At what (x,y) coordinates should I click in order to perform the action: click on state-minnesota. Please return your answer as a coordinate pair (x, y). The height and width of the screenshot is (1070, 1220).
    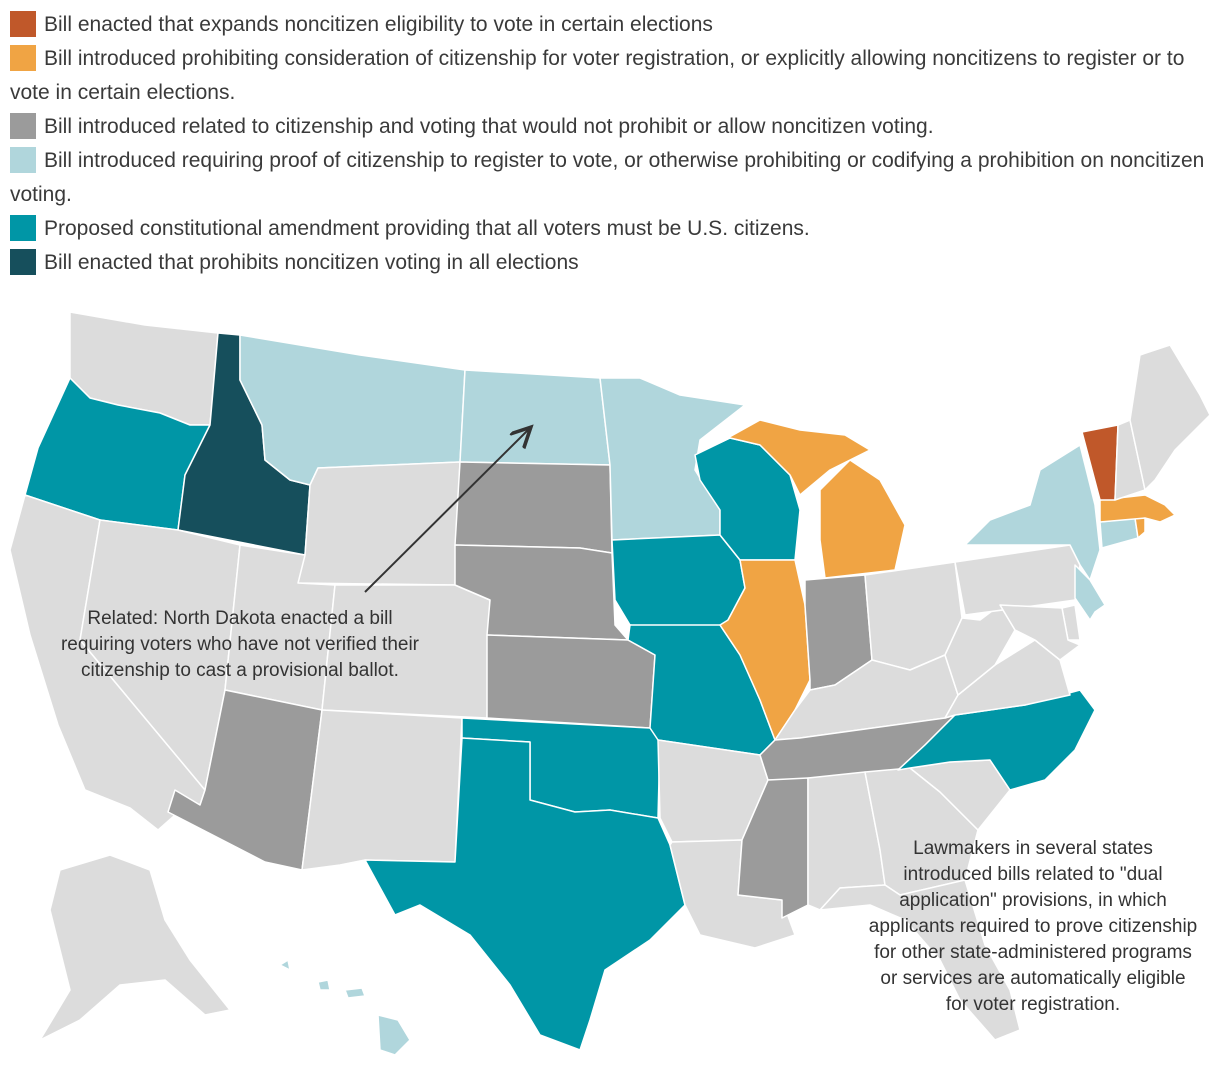
    Looking at the image, I should click on (672, 459).